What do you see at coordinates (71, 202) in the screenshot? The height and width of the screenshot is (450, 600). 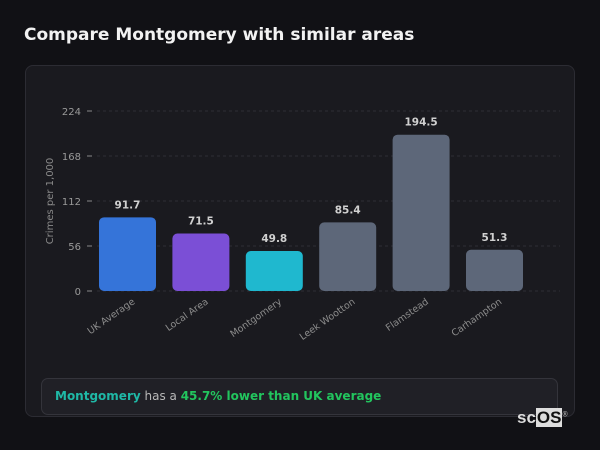 I see `y-tick-label: 112` at bounding box center [71, 202].